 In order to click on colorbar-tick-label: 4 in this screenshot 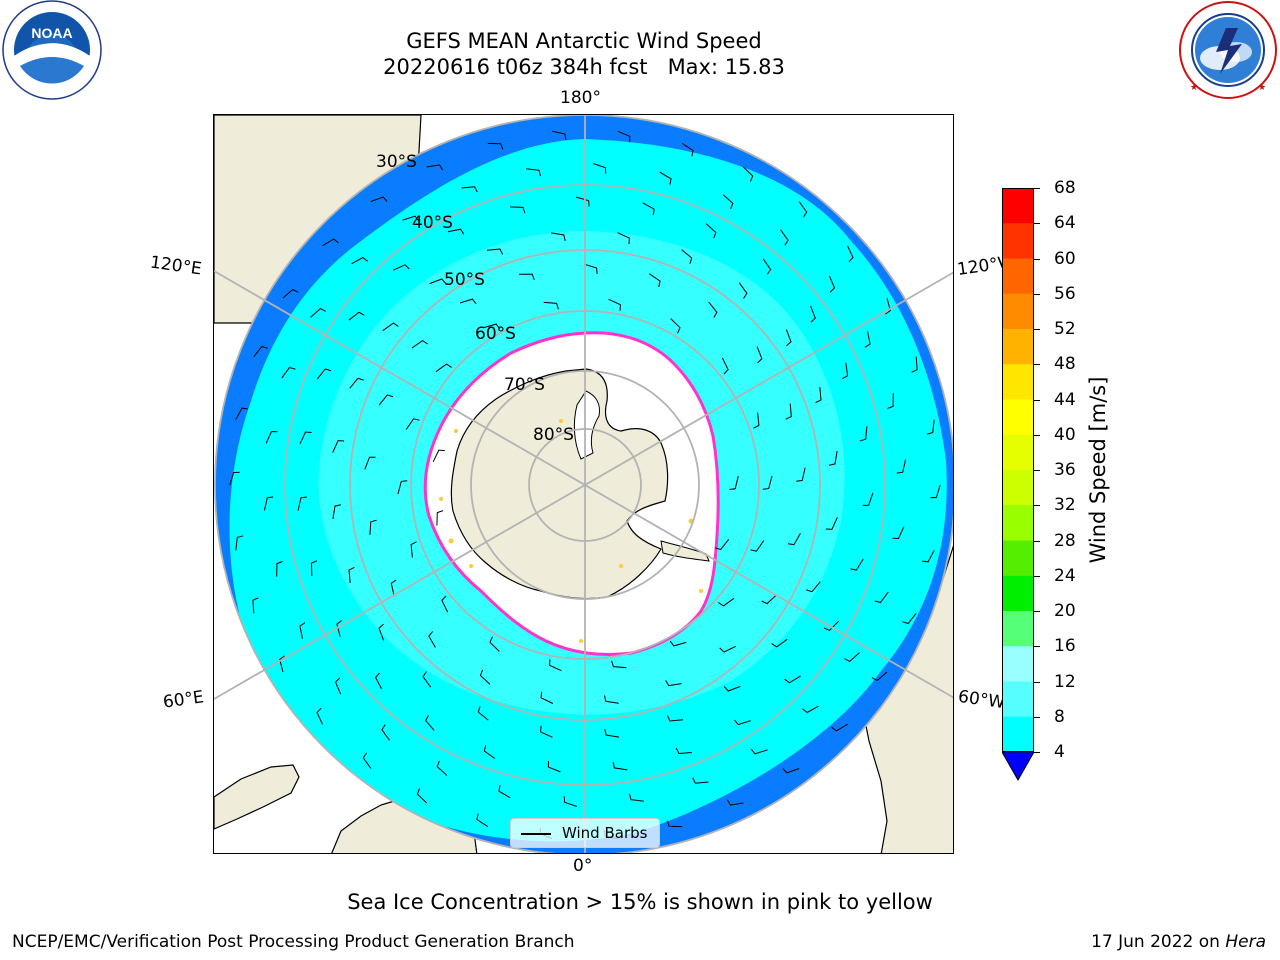, I will do `click(1059, 752)`.